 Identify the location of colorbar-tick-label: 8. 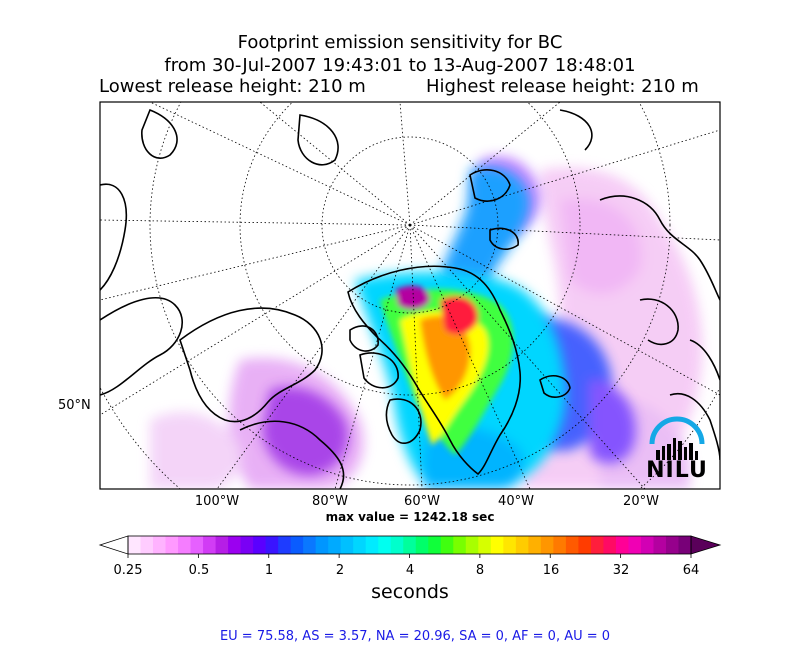
(480, 570).